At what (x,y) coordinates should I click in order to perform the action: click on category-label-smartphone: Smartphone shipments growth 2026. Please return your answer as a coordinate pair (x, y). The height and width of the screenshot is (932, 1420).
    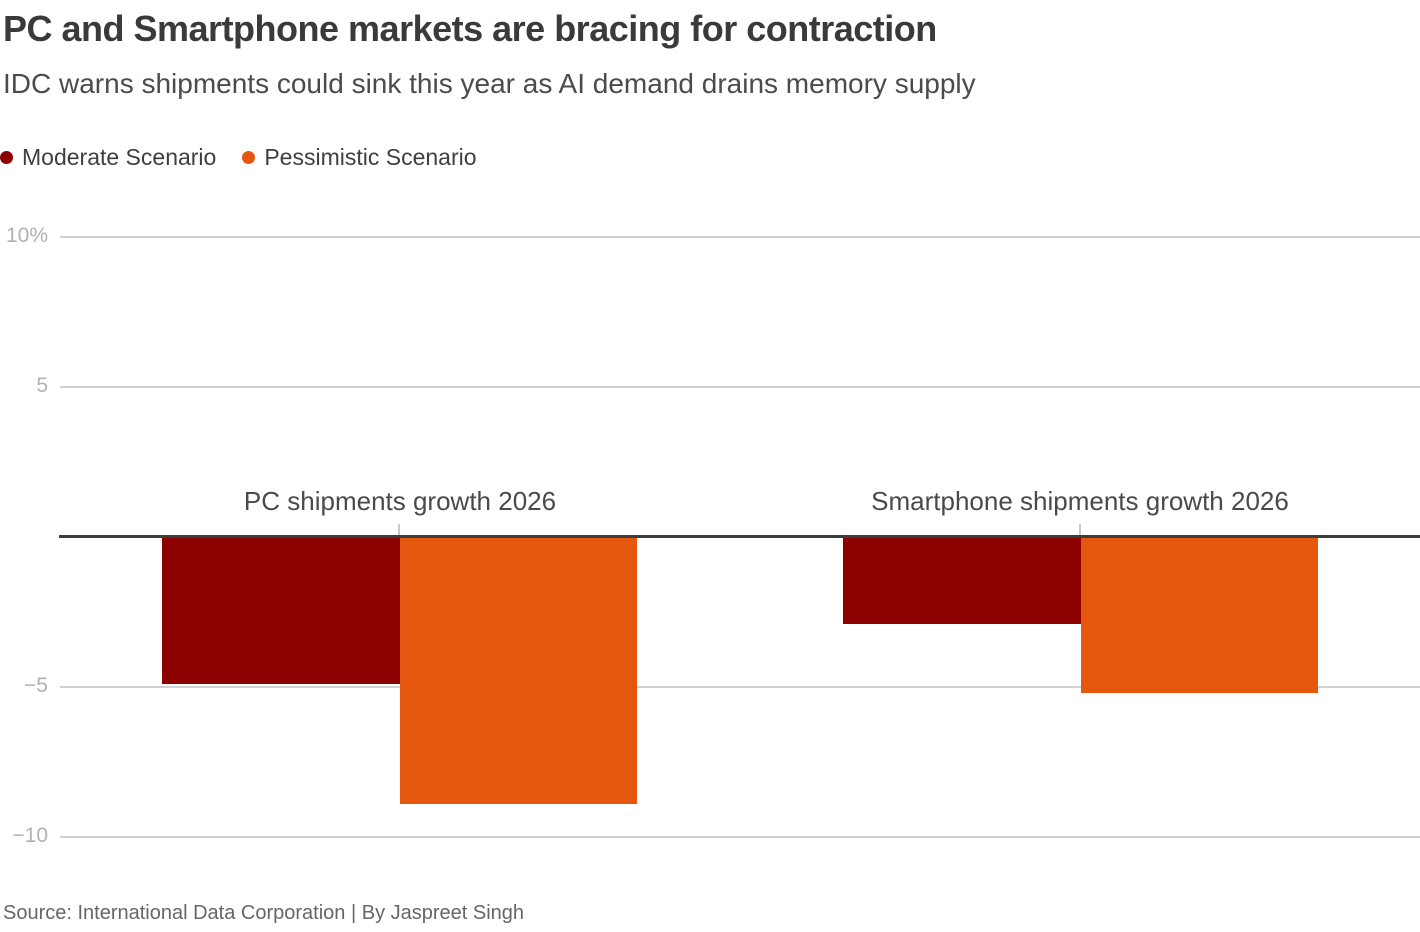
    Looking at the image, I should click on (1080, 501).